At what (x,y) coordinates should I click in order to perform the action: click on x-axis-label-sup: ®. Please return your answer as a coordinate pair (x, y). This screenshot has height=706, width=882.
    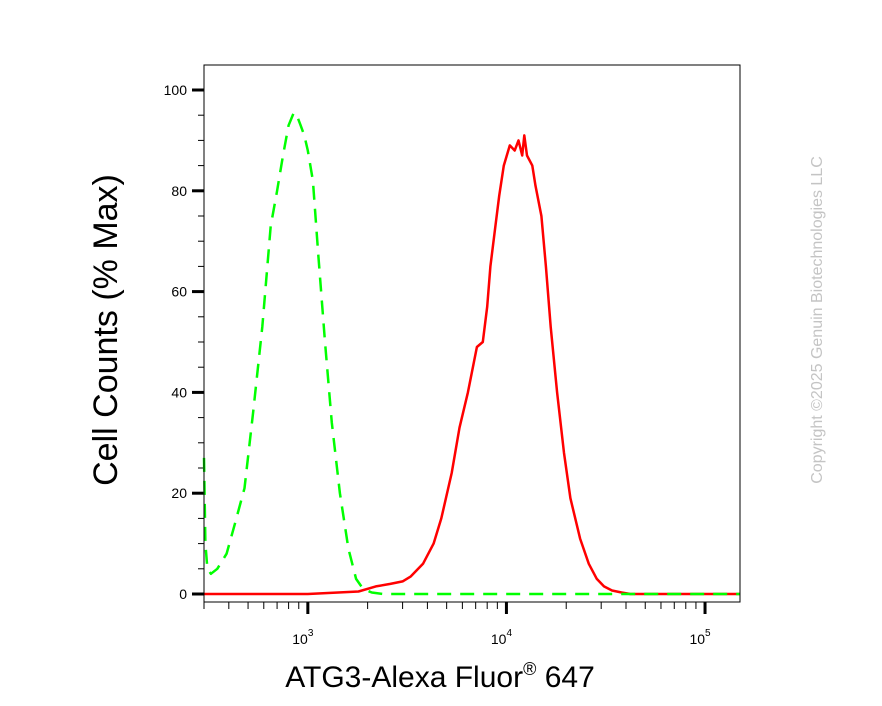
    Looking at the image, I should click on (529, 669).